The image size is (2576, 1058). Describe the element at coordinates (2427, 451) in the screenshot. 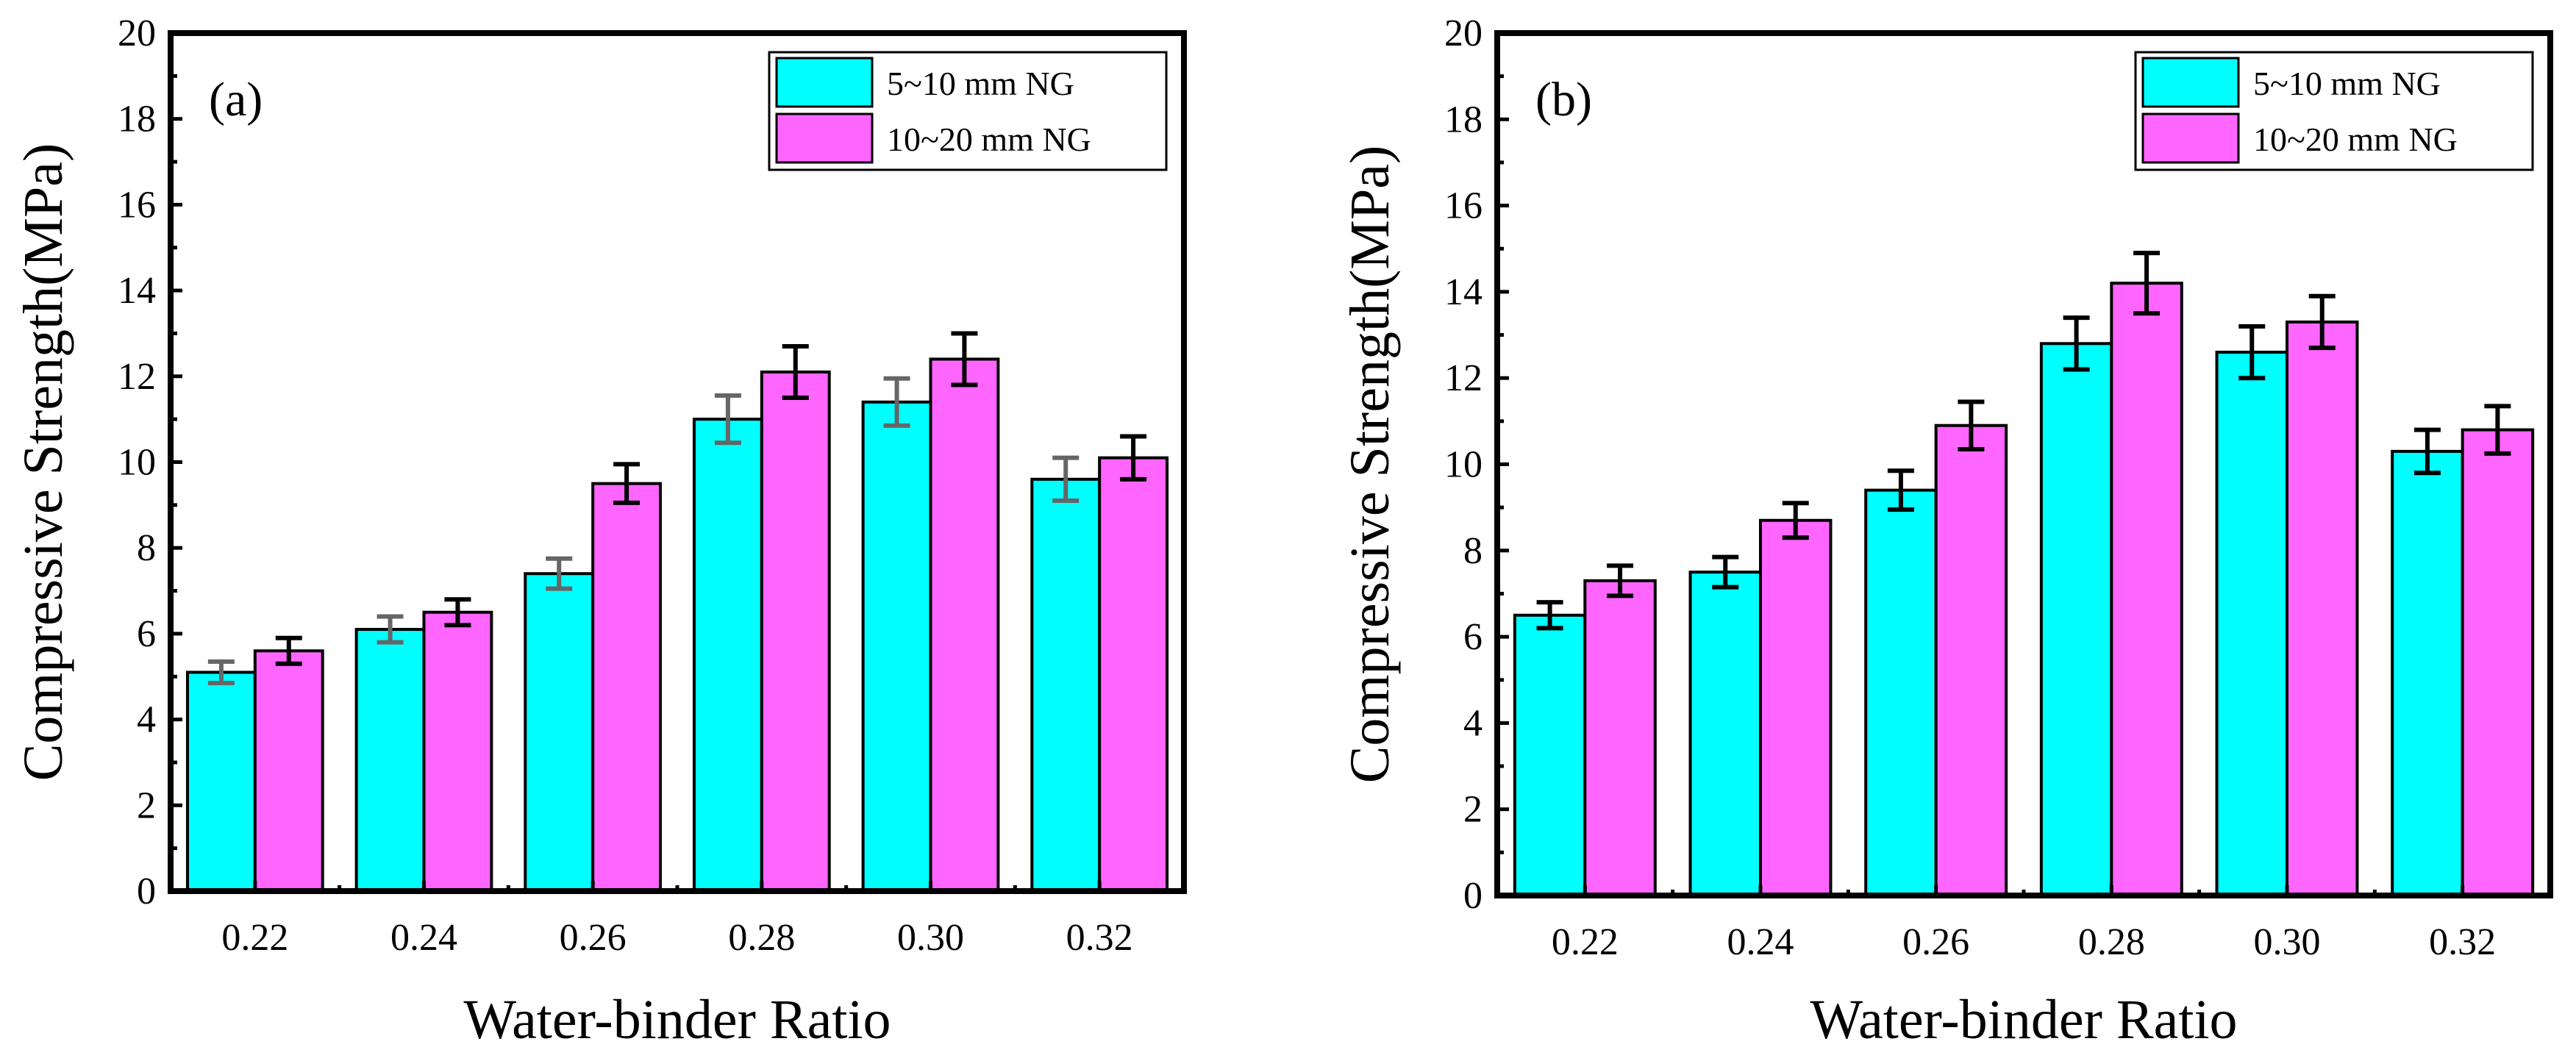

I see `error-bar-5-10mm-0.32` at that location.